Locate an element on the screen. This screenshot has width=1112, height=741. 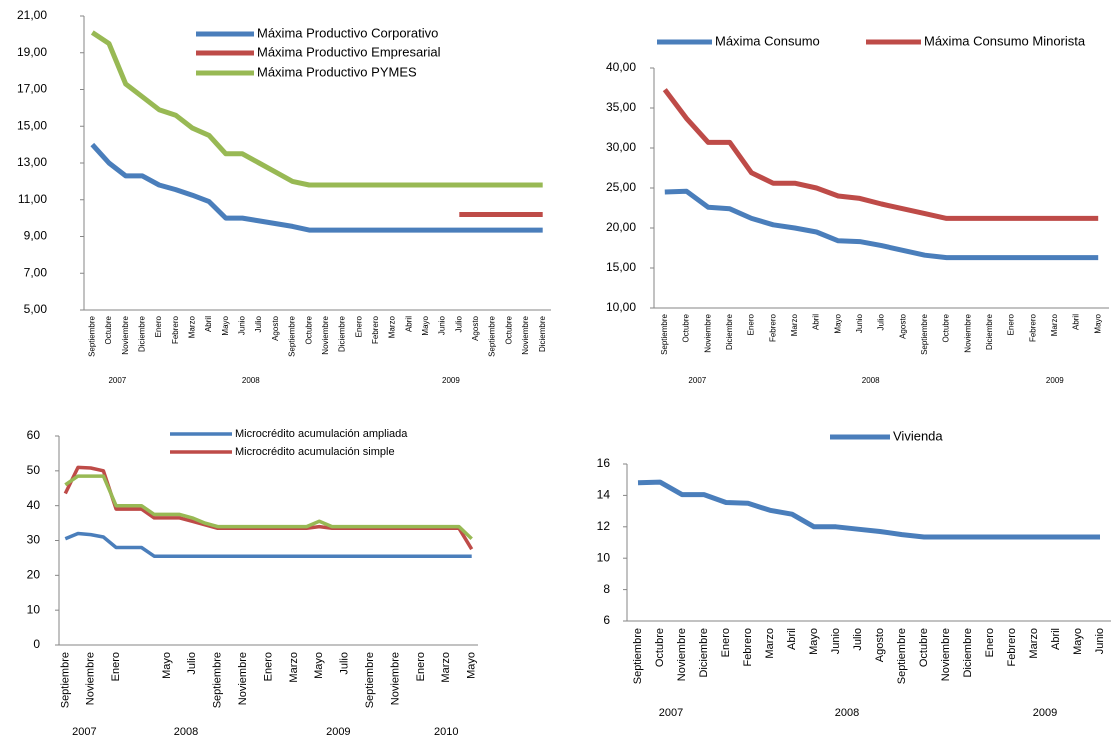
y-tick-label: 60 is located at coordinates (34, 435).